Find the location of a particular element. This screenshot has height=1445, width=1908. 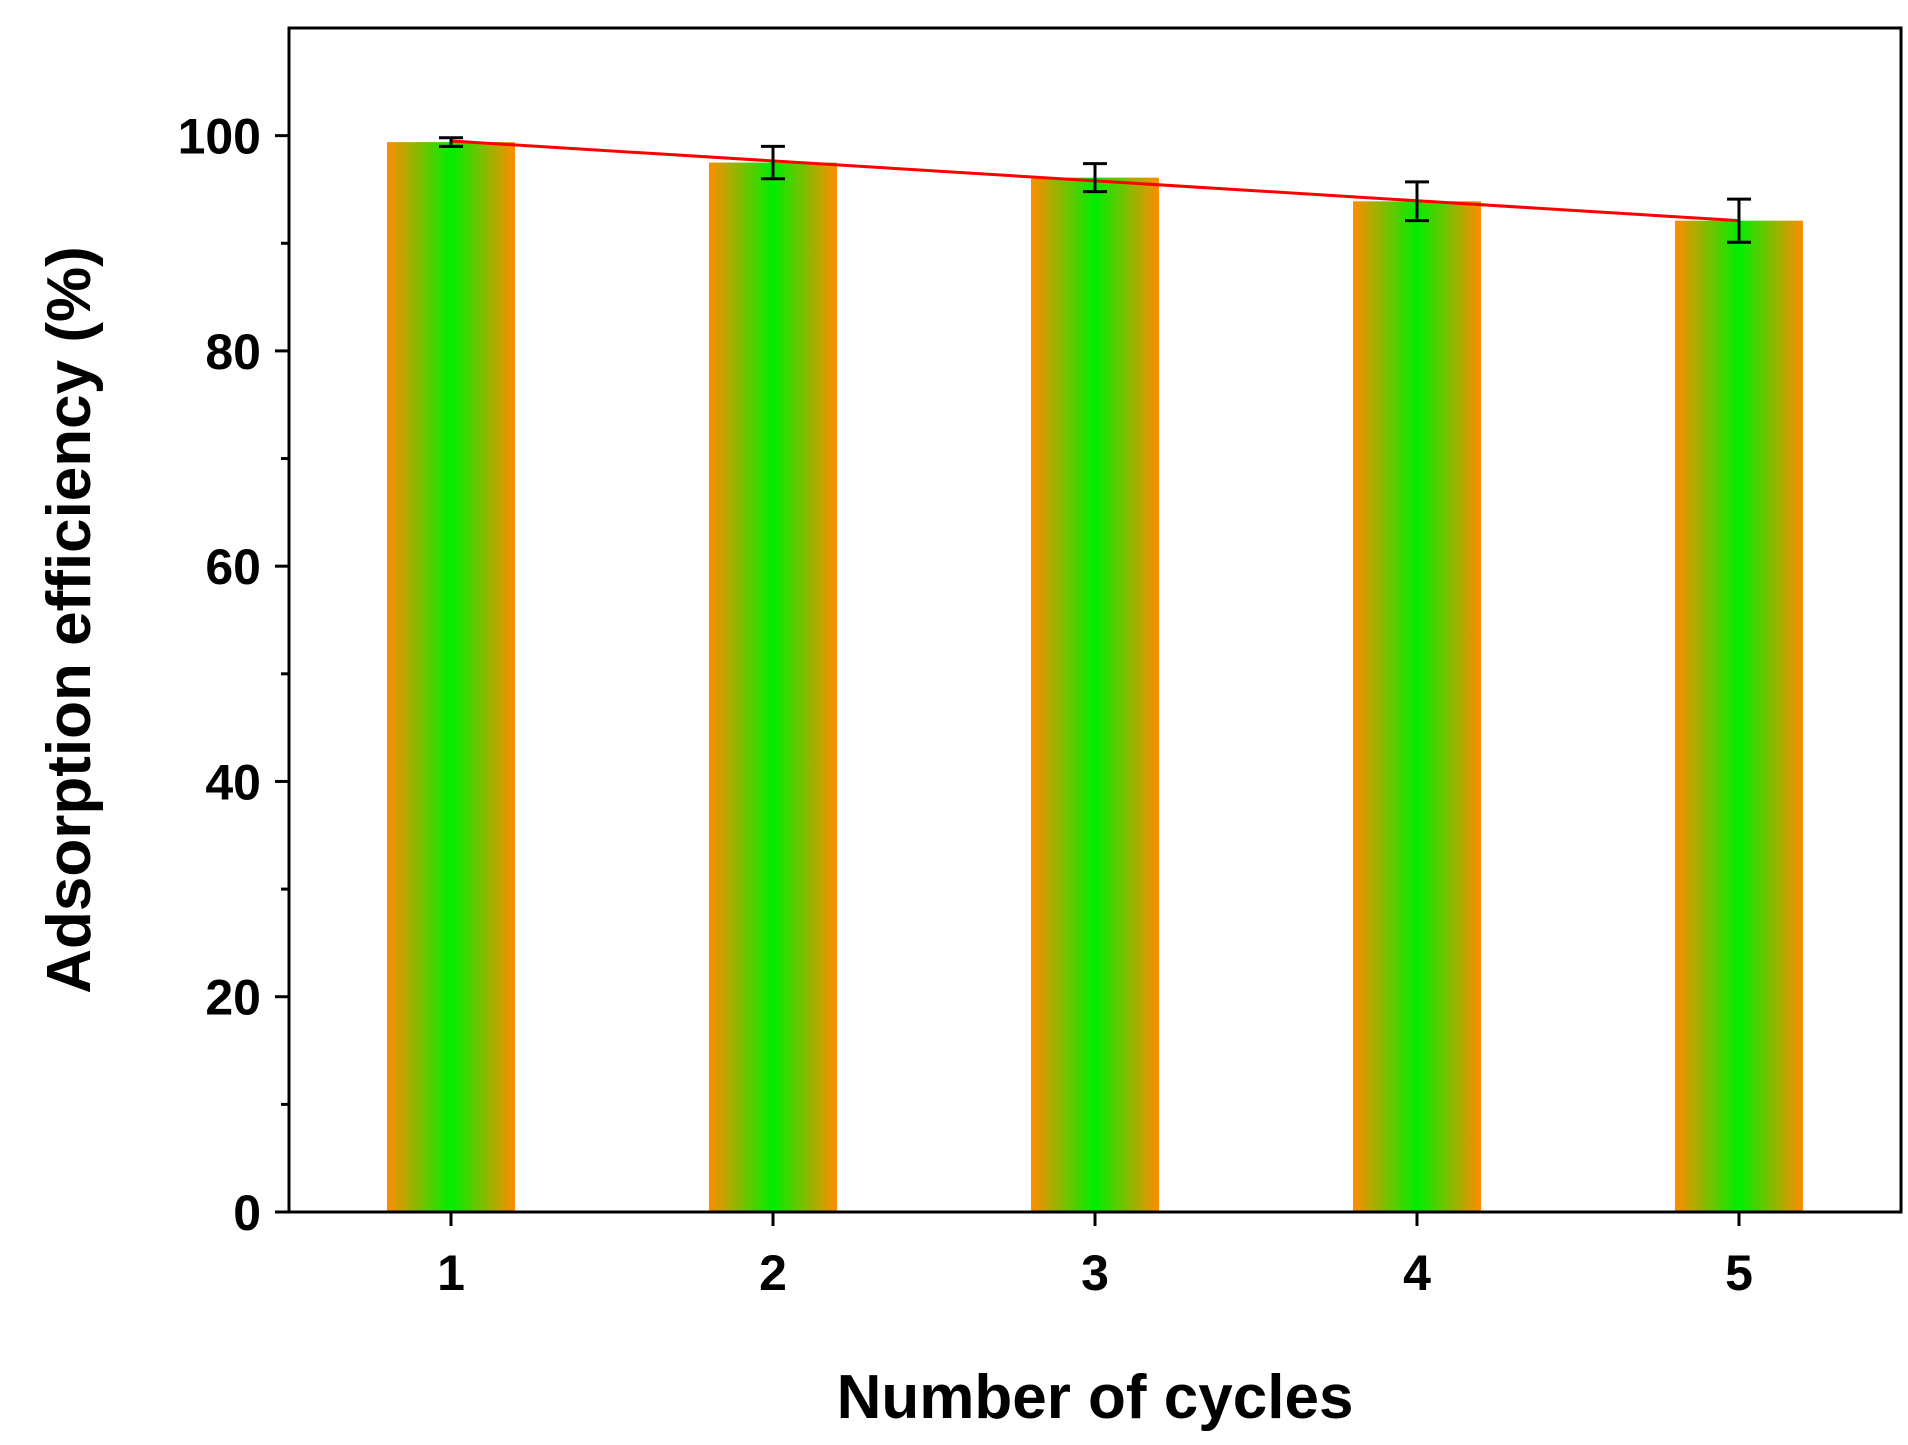

x-tick-label-5: 5 is located at coordinates (1739, 1273).